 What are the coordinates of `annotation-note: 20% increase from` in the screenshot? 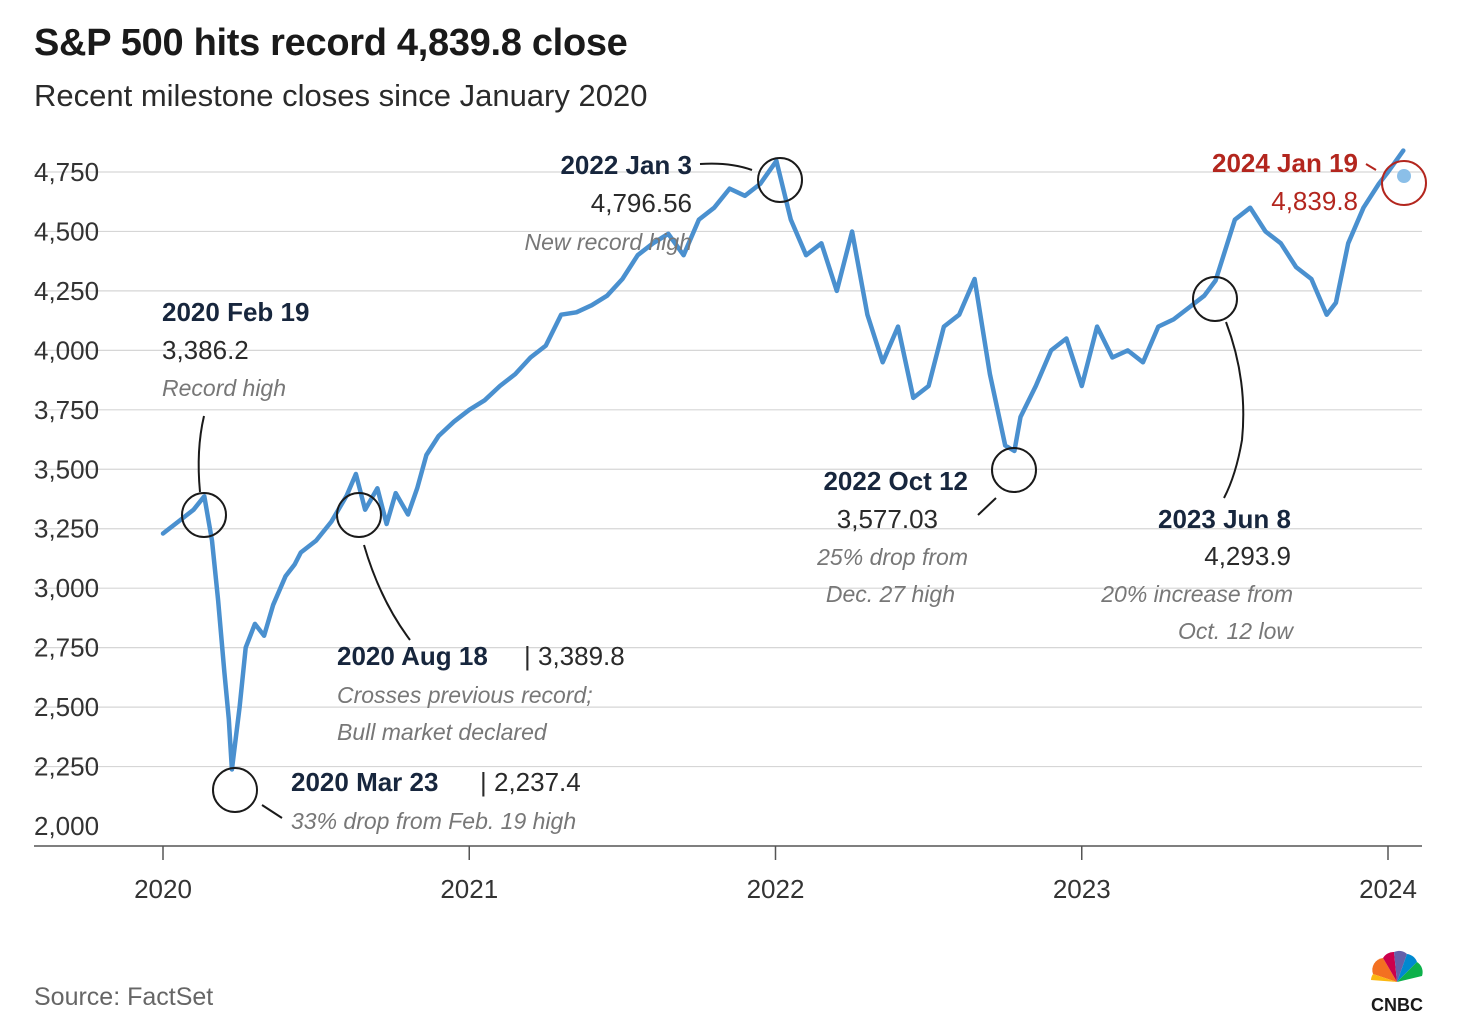 It's located at (1196, 594).